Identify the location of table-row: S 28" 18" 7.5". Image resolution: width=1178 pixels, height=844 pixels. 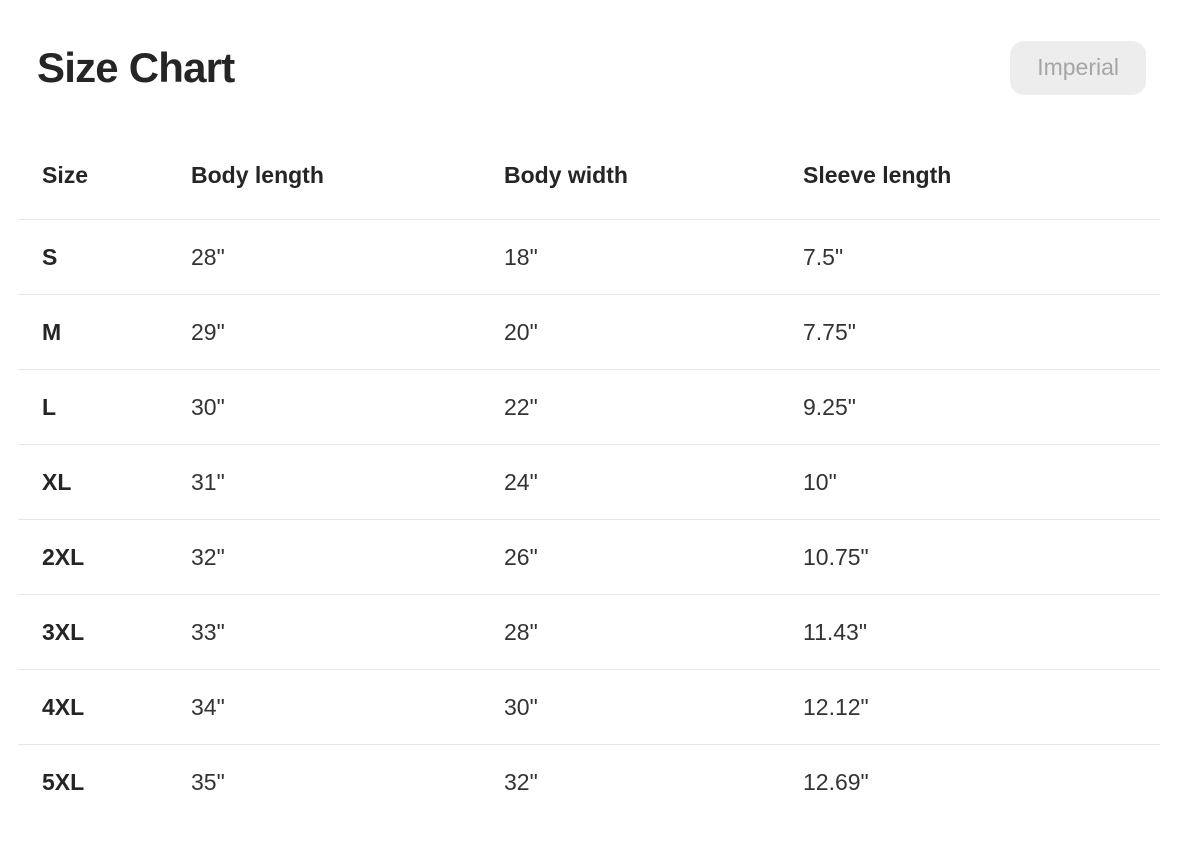
(589, 257).